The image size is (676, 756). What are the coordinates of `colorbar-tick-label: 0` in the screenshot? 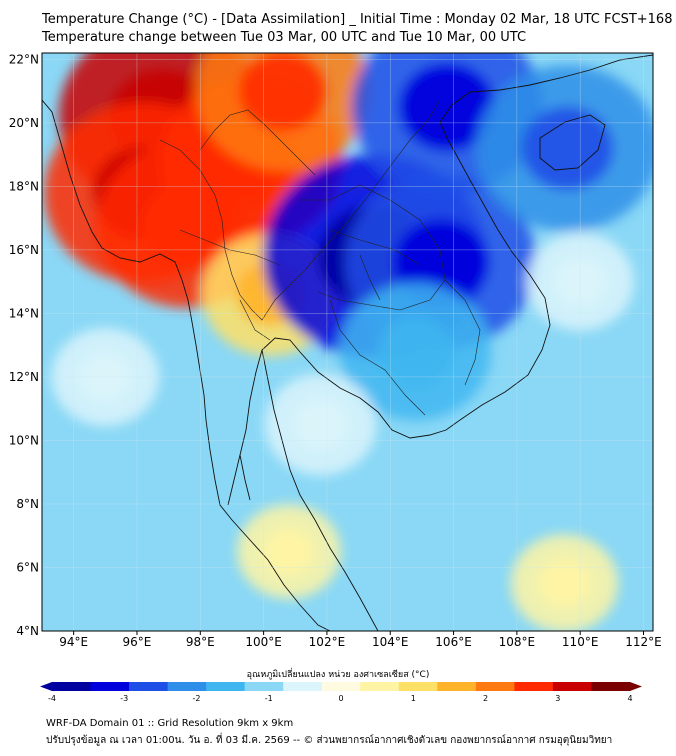 It's located at (340, 698).